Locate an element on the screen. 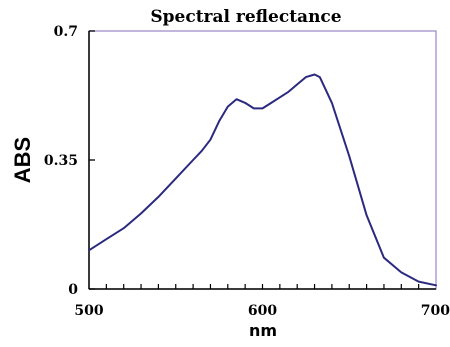 Image resolution: width=450 pixels, height=347 pixels. chart-title: Spectral reflectance is located at coordinates (245, 17).